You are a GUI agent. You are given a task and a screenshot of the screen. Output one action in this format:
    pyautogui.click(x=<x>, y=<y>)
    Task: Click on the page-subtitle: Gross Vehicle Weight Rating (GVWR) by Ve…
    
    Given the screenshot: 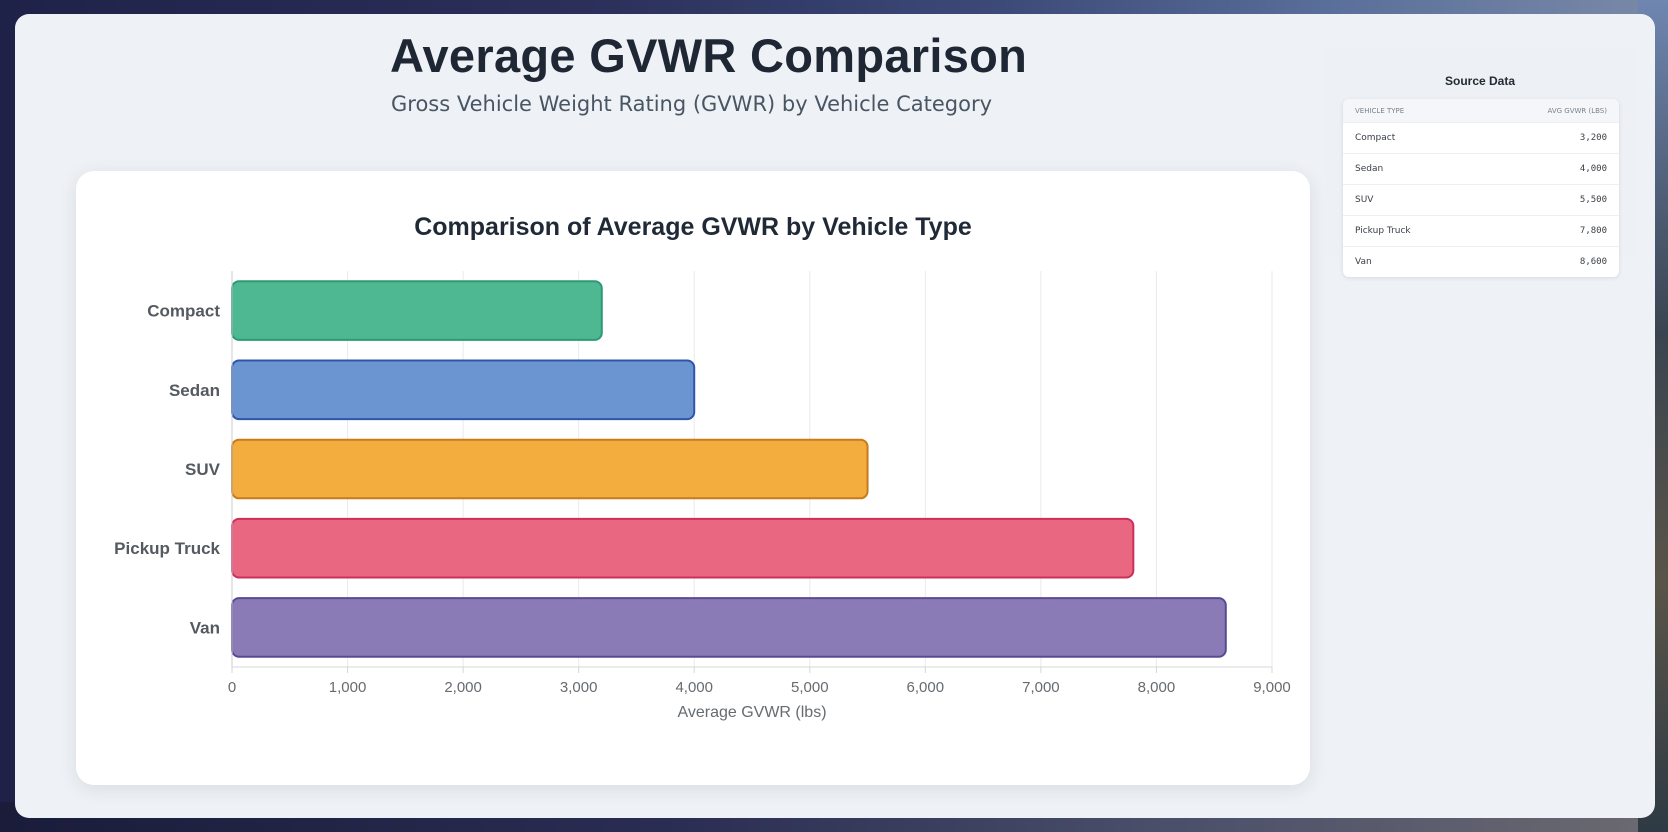 What is the action you would take?
    pyautogui.click(x=692, y=104)
    